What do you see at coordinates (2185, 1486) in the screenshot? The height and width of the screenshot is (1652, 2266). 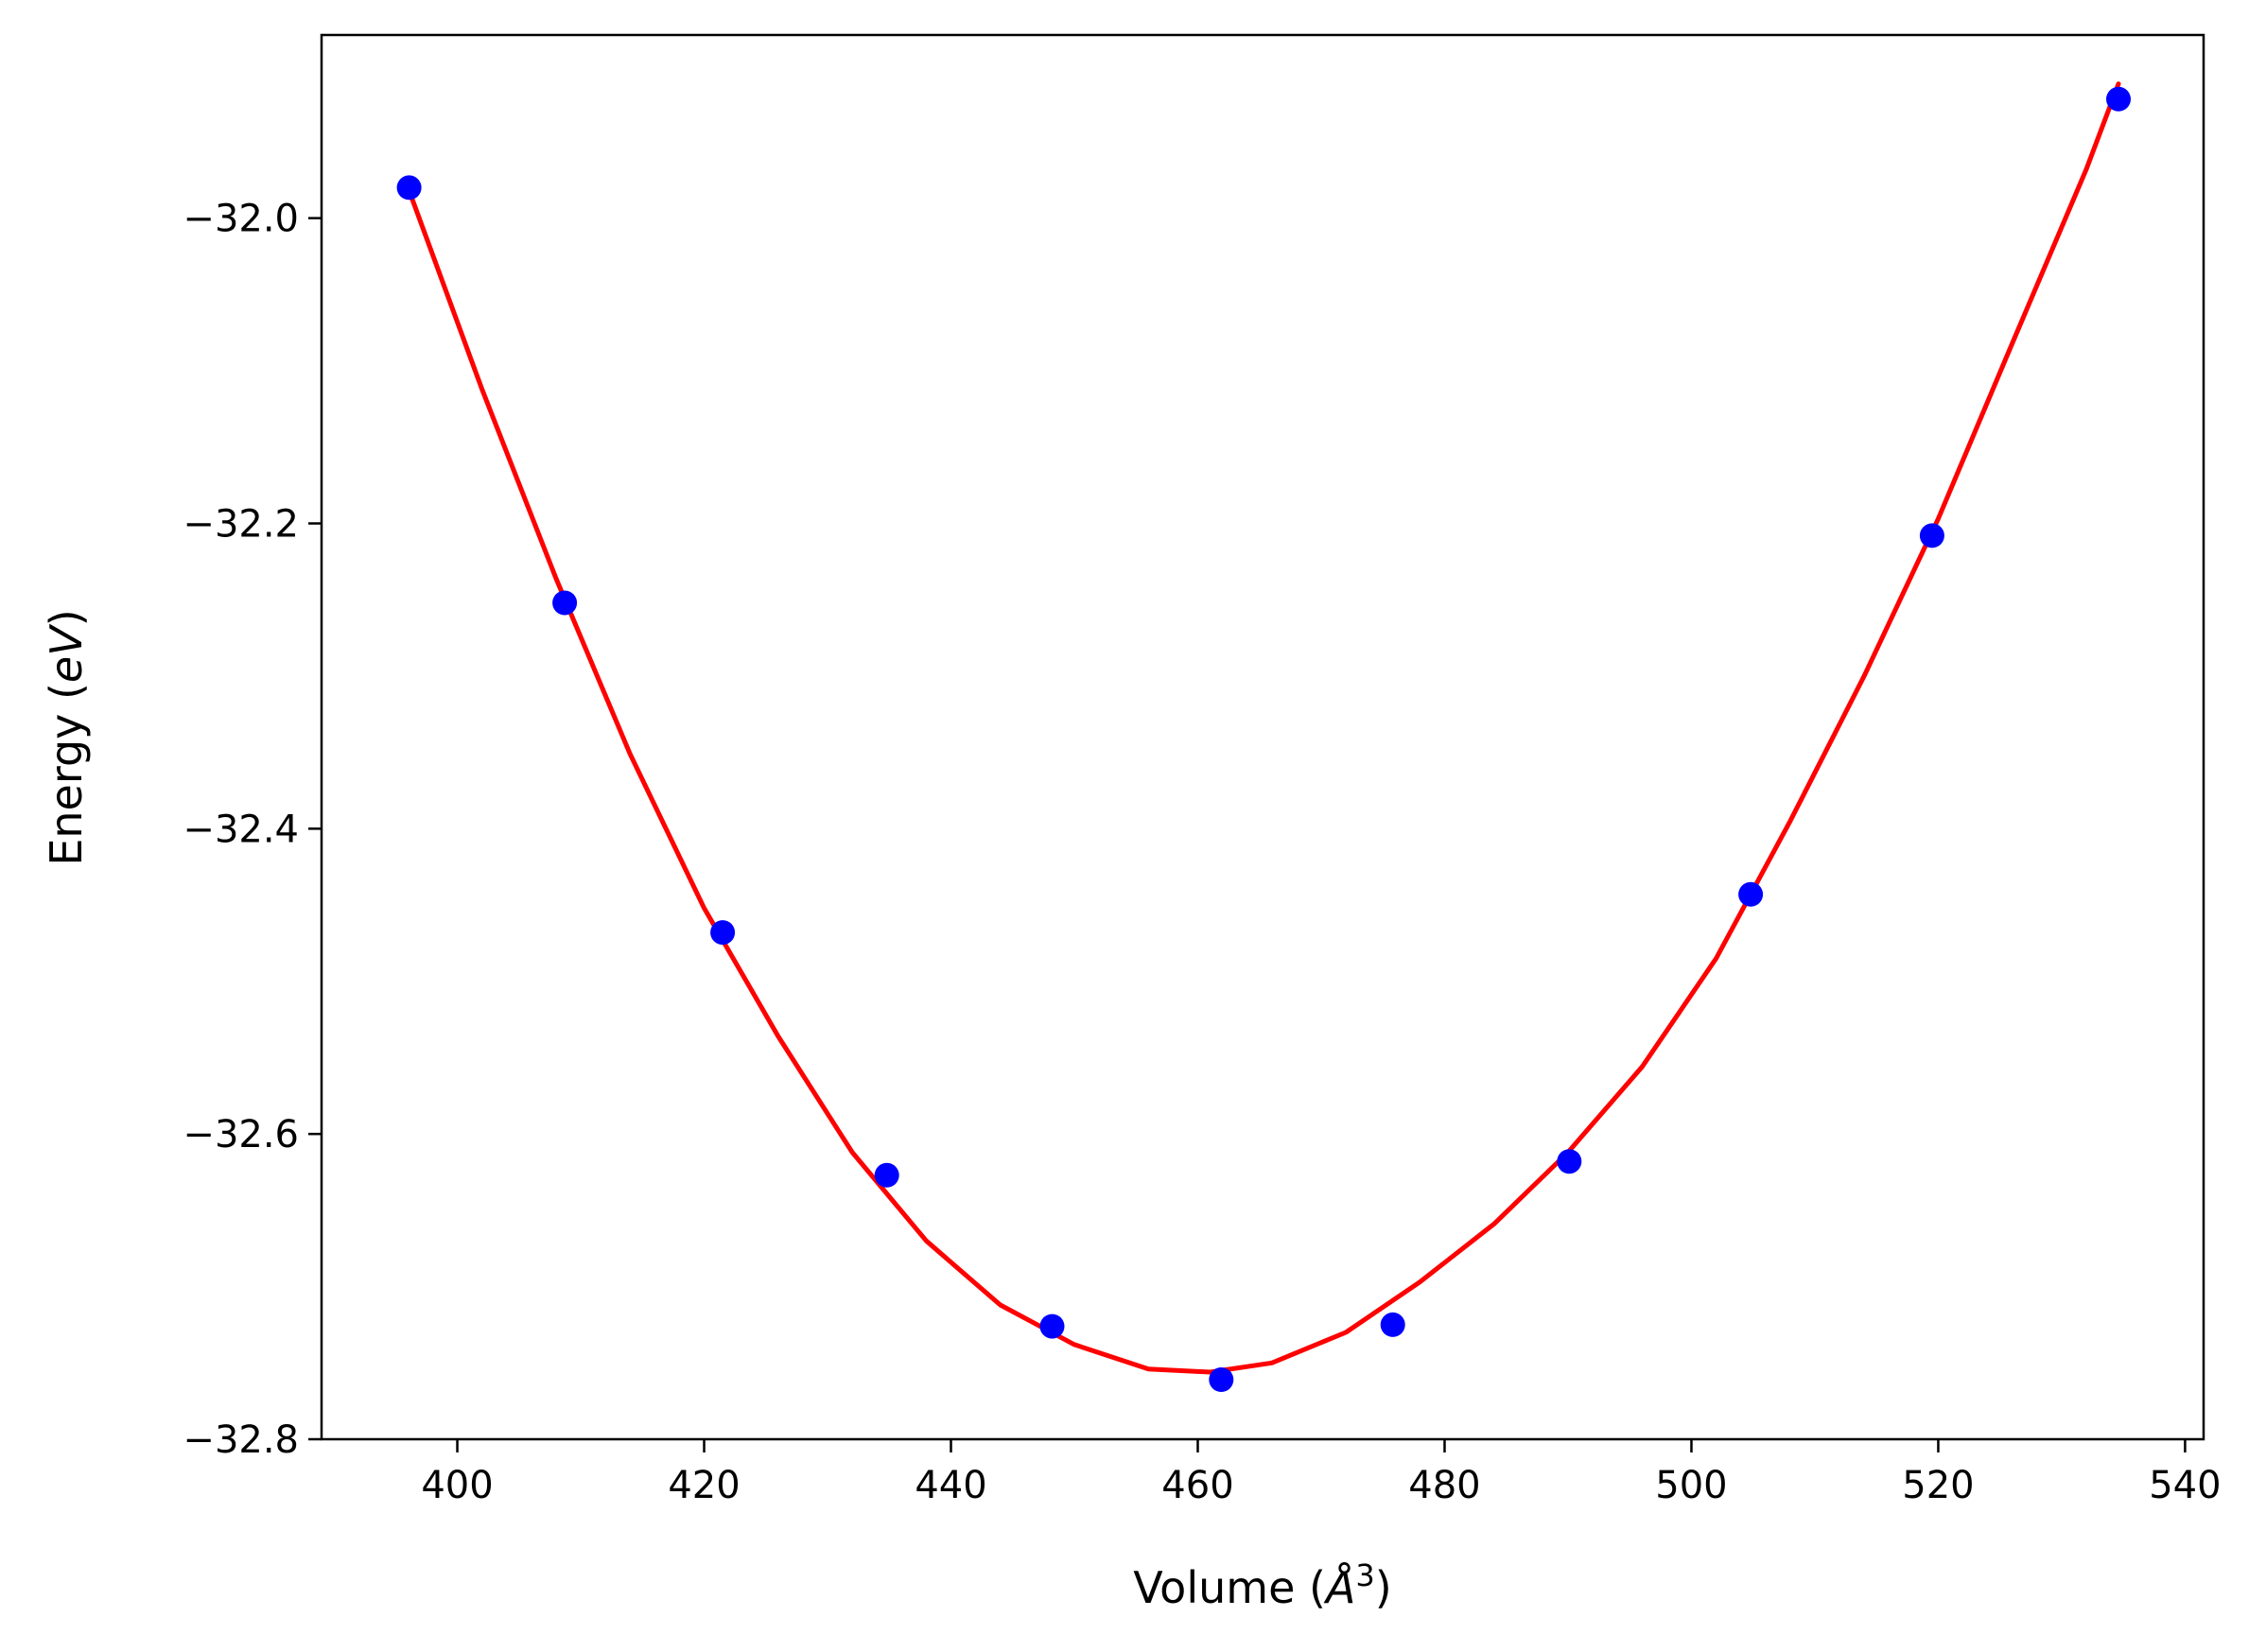 I see `x-tick-label: 540` at bounding box center [2185, 1486].